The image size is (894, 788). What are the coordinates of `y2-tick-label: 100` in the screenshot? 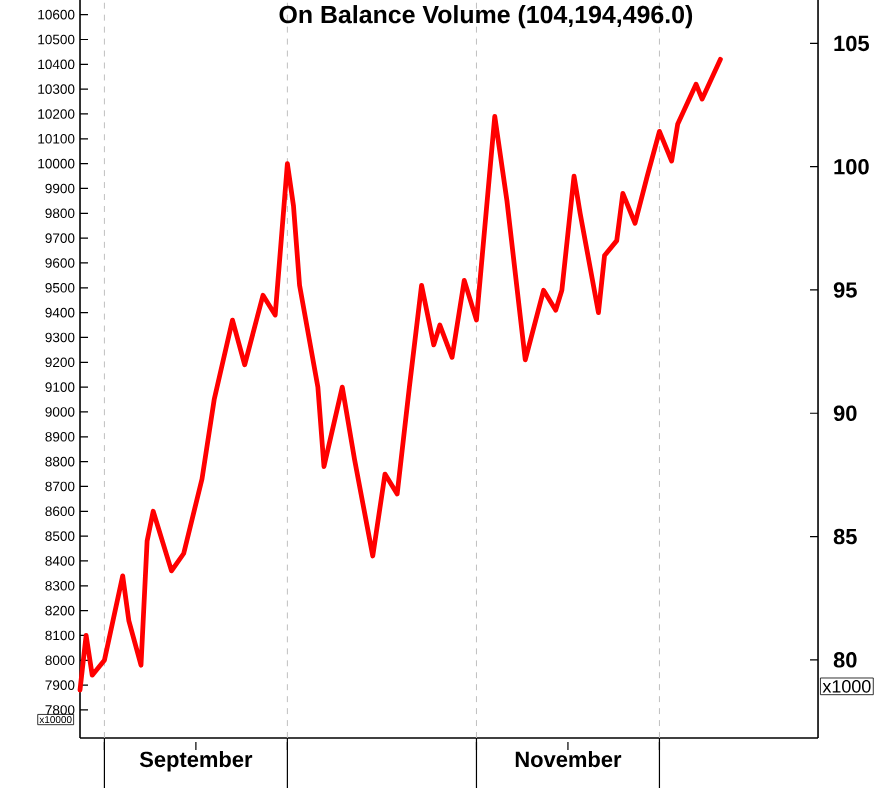 It's located at (851, 166).